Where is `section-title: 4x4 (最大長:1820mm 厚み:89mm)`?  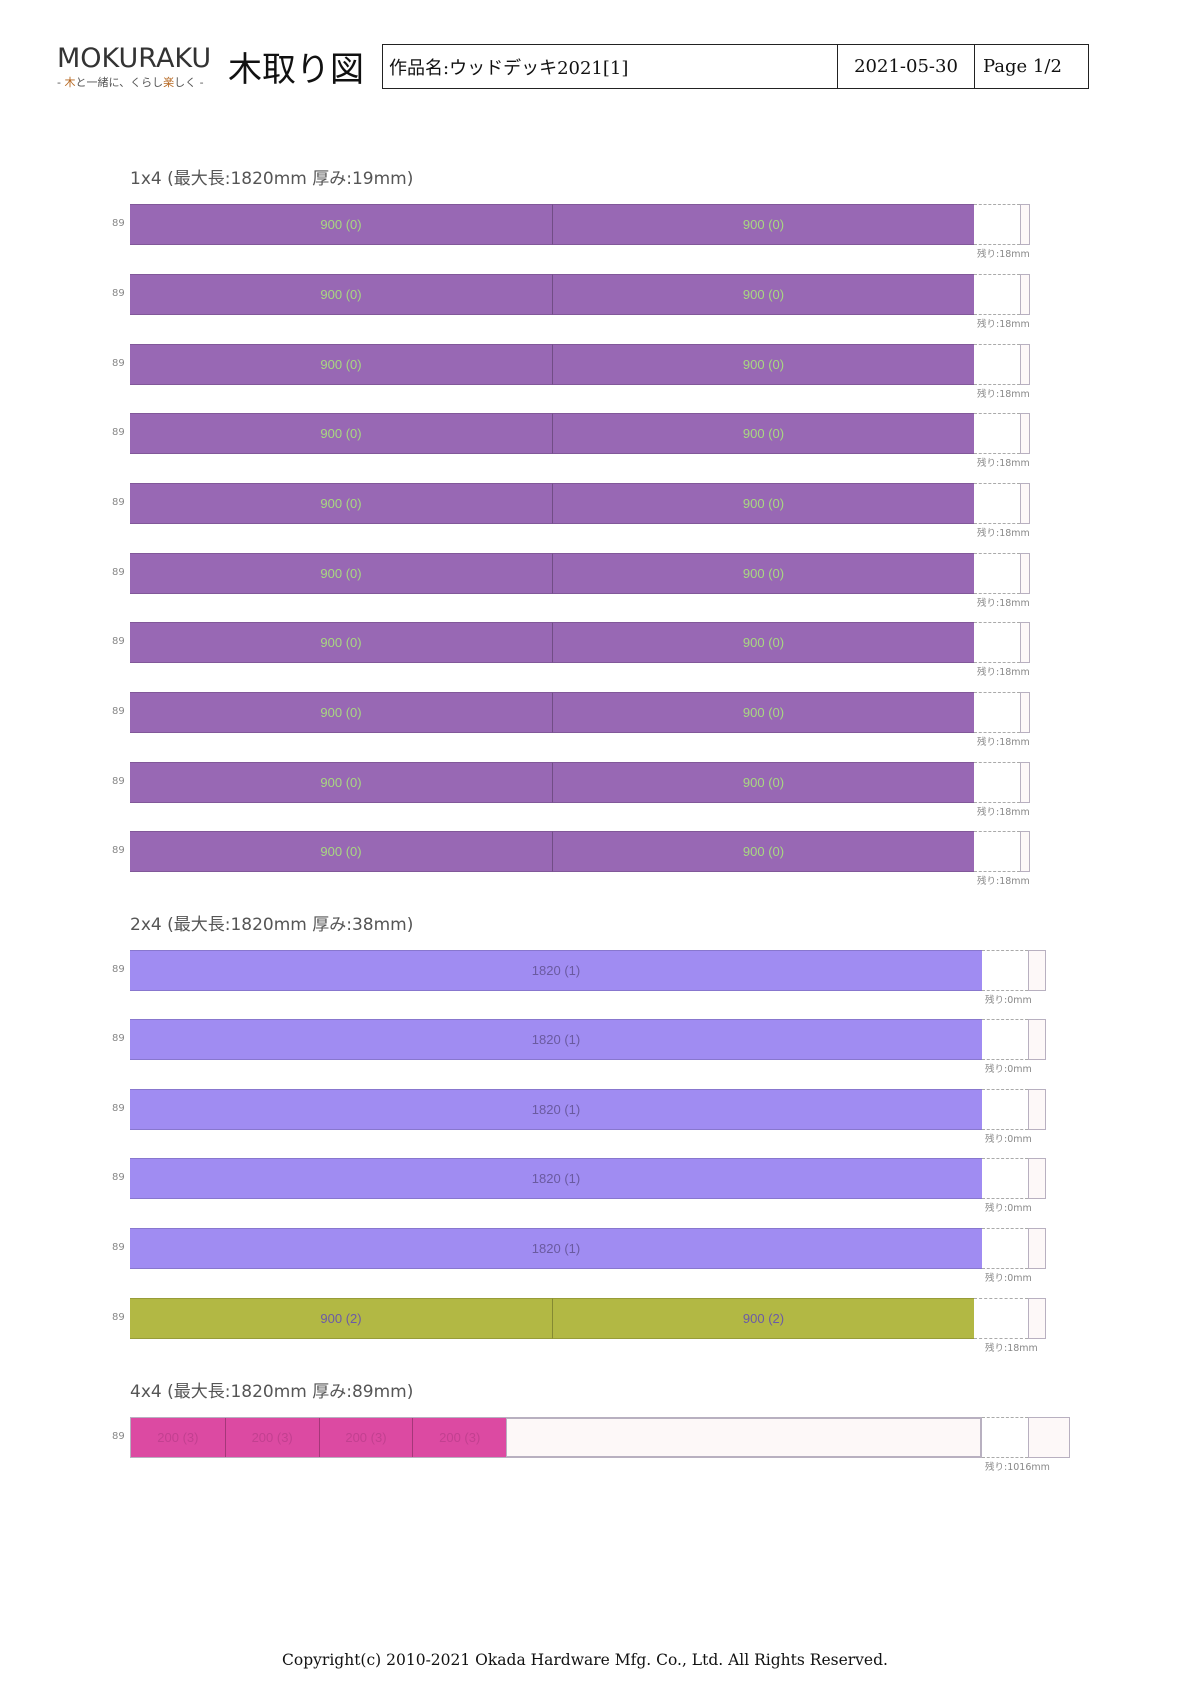
section-title: 4x4 (最大長:1820mm 厚み:89mm) is located at coordinates (272, 1392).